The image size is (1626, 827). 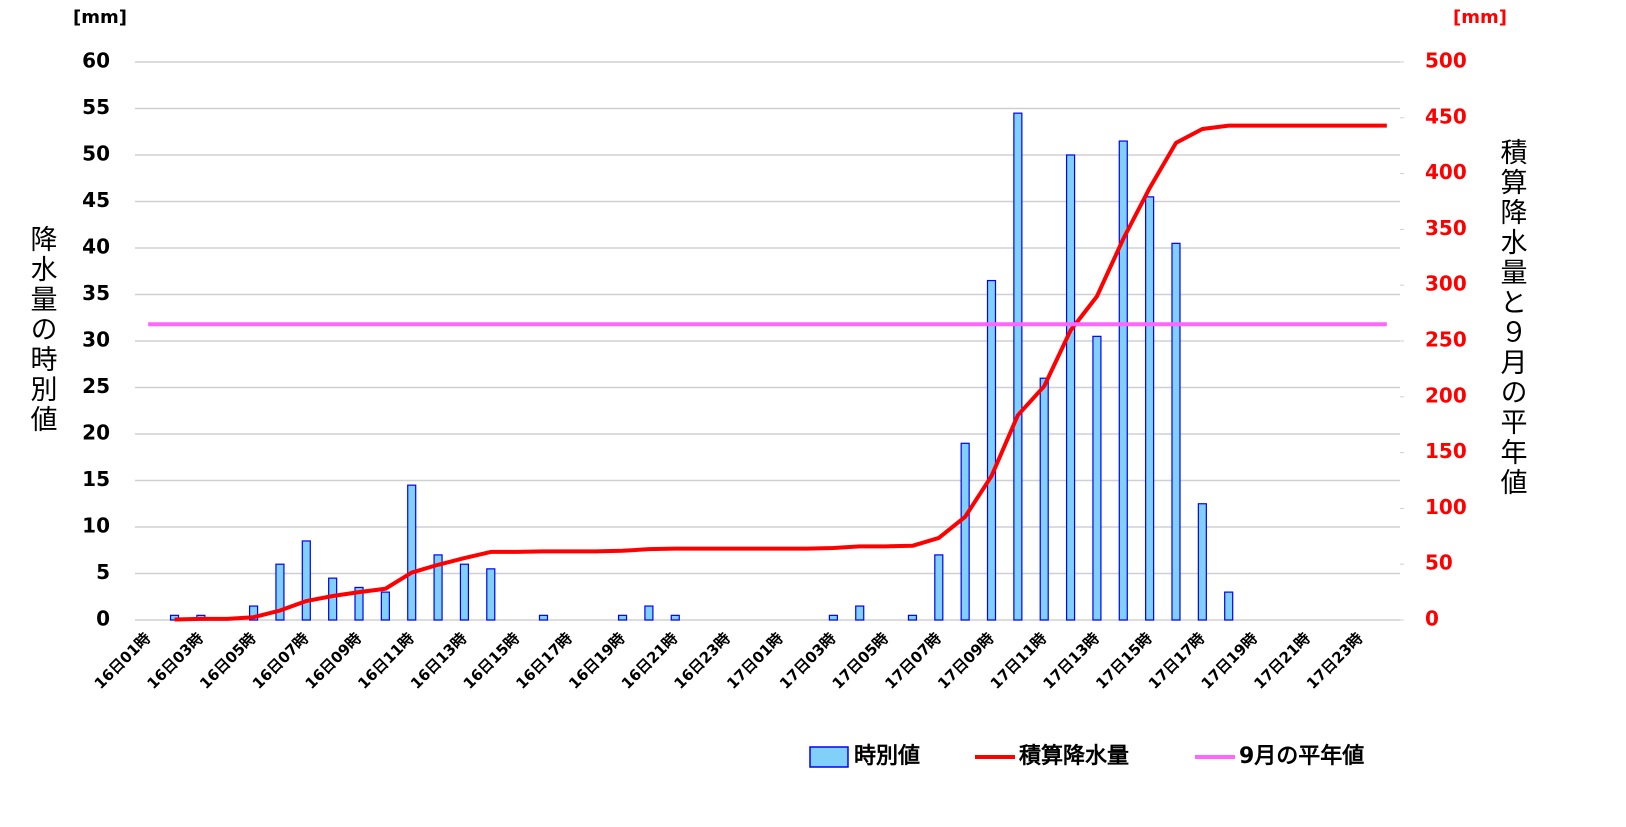 What do you see at coordinates (912, 660) in the screenshot?
I see `x-tick-label: 17日07時` at bounding box center [912, 660].